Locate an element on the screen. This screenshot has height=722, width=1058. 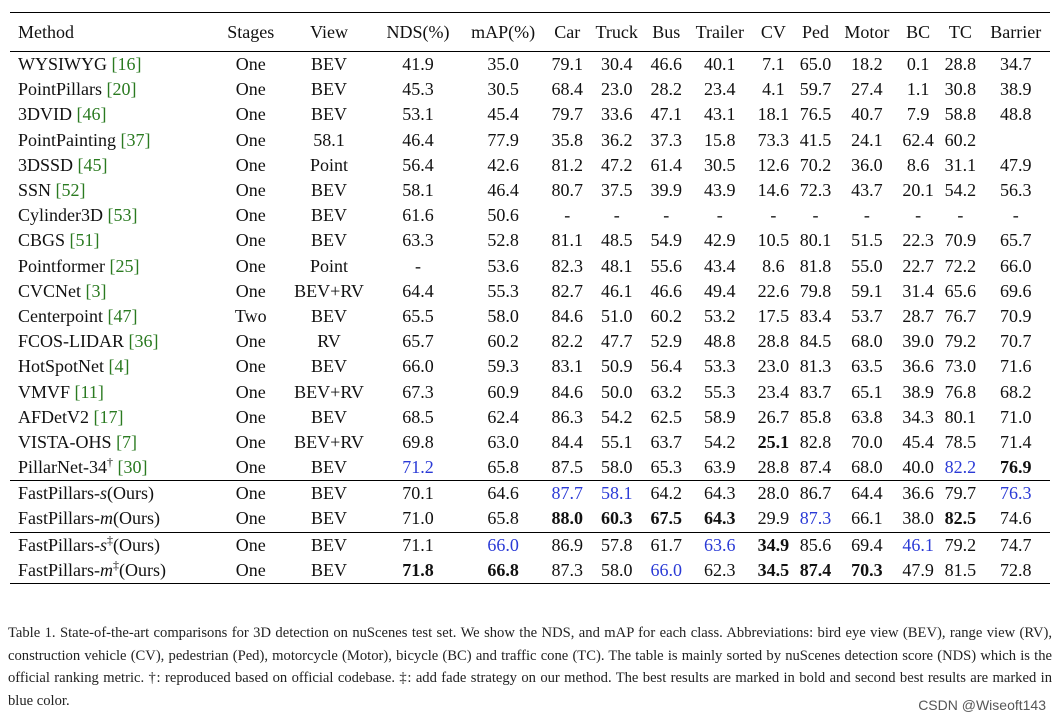
value-cell: 22.3 is located at coordinates (918, 240).